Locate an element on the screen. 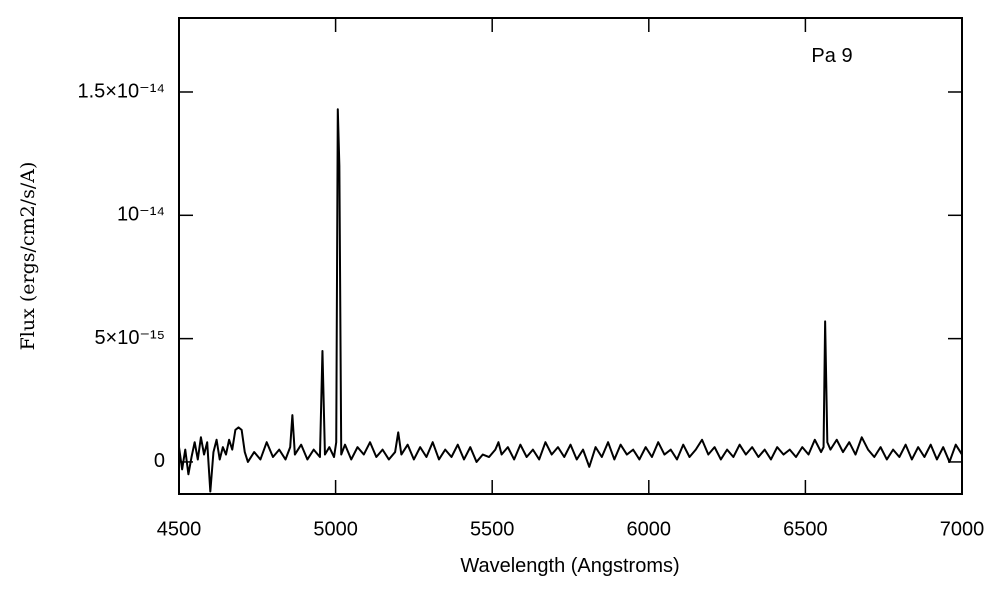  x-tick-label: 7000 is located at coordinates (962, 529).